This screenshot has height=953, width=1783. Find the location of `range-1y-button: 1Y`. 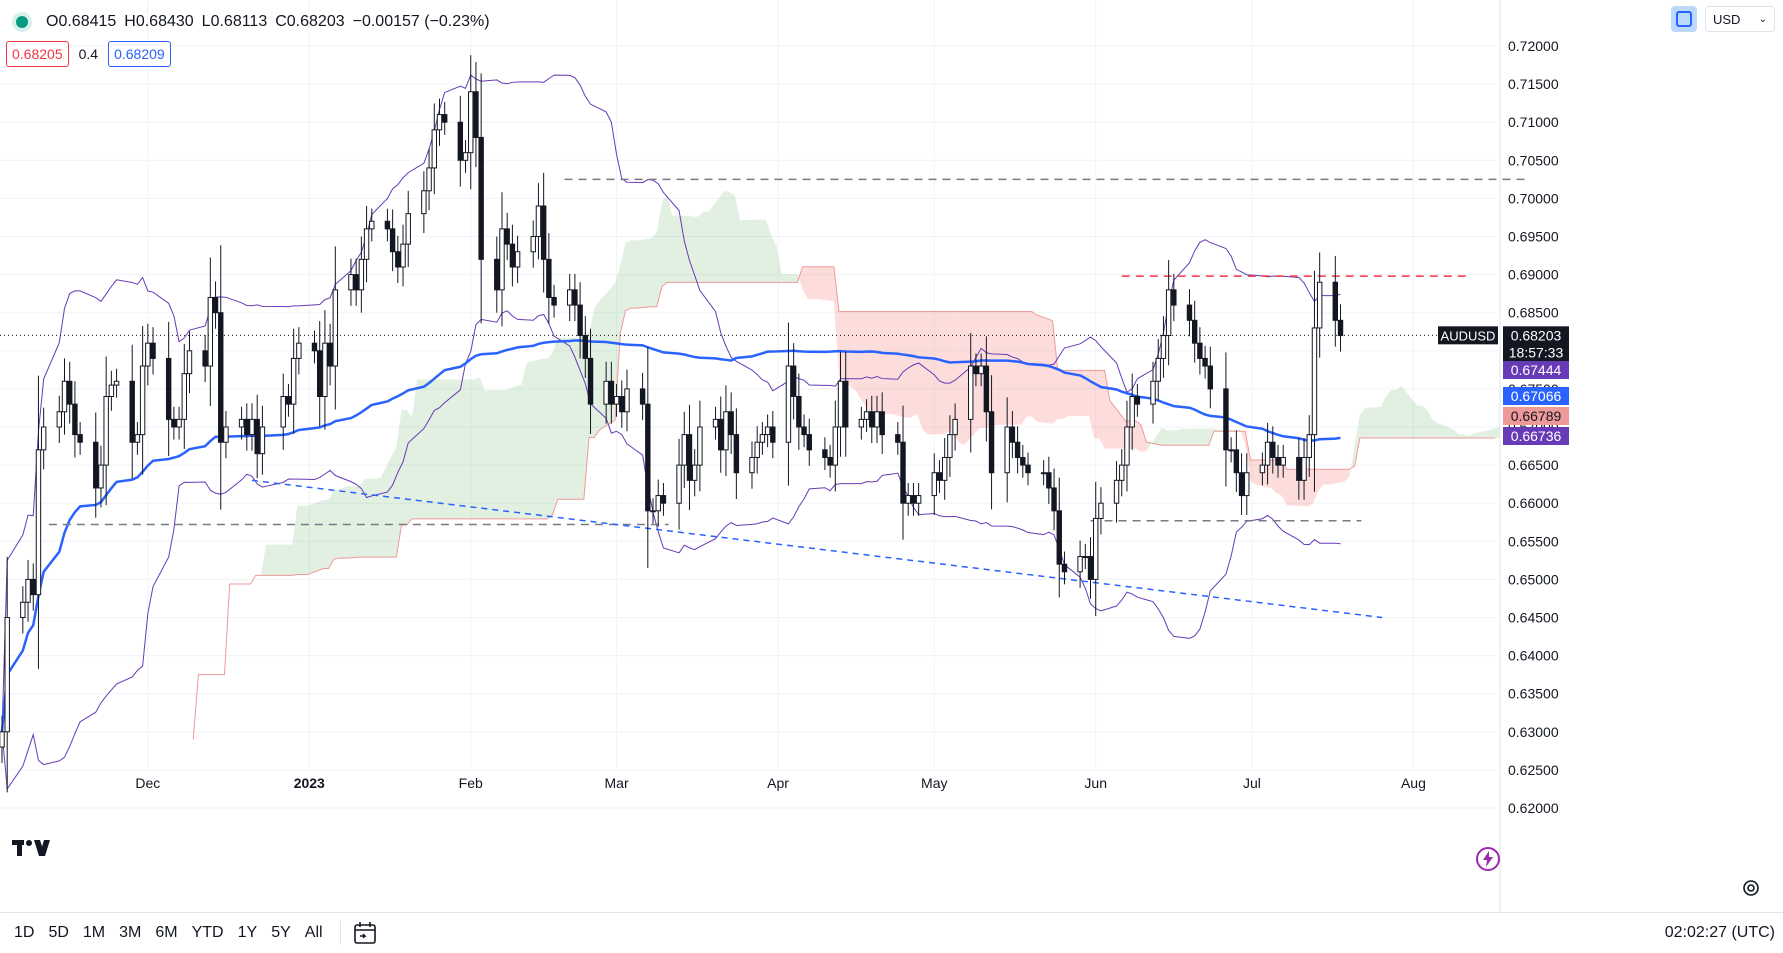

range-1y-button: 1Y is located at coordinates (247, 932).